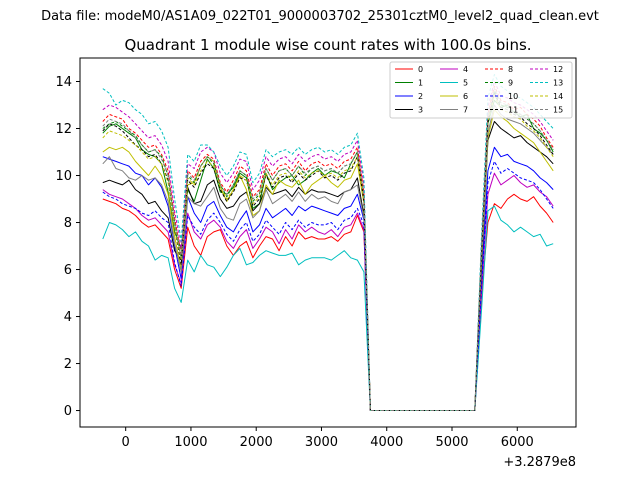 The height and width of the screenshot is (480, 640). I want to click on x-tick-label: 2000, so click(256, 442).